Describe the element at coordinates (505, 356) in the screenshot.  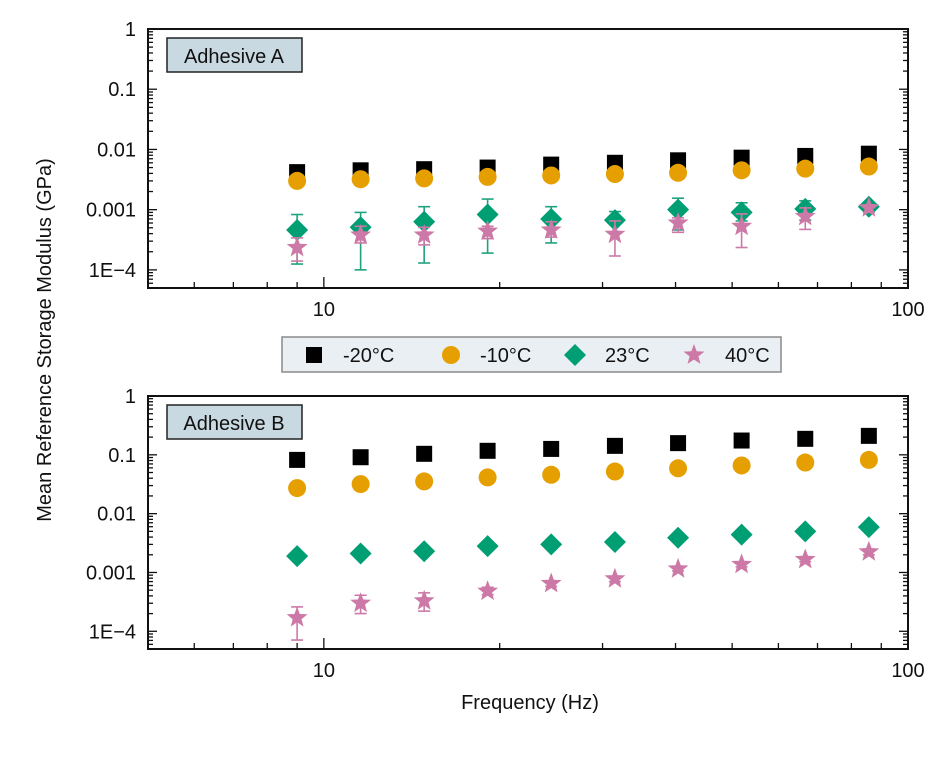
I see `legend-label: -10°C` at that location.